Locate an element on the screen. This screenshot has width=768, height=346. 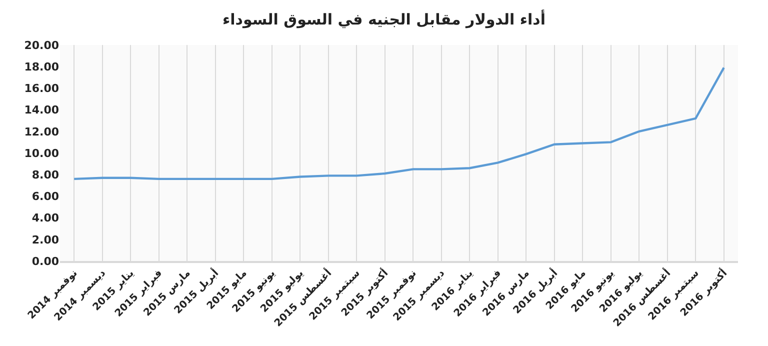
y-tick-label: 10.00 is located at coordinates (42, 153).